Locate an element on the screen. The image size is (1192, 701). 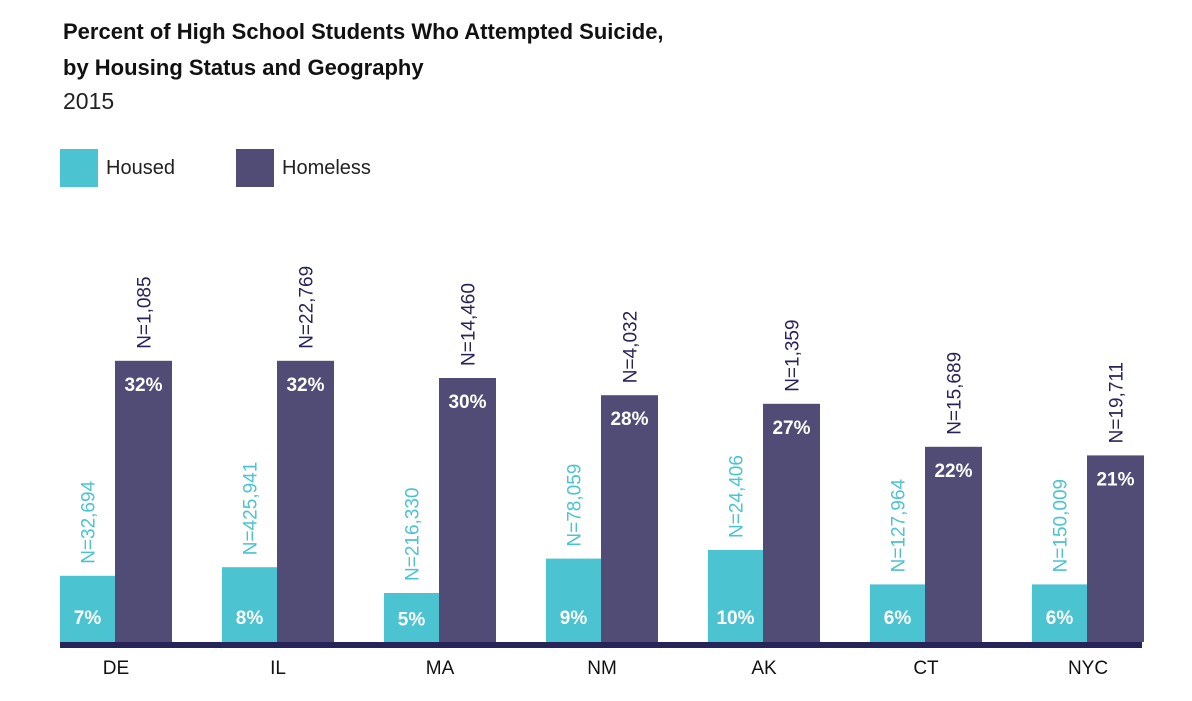
chart-title-line2: by Housing Status and Geography is located at coordinates (243, 67).